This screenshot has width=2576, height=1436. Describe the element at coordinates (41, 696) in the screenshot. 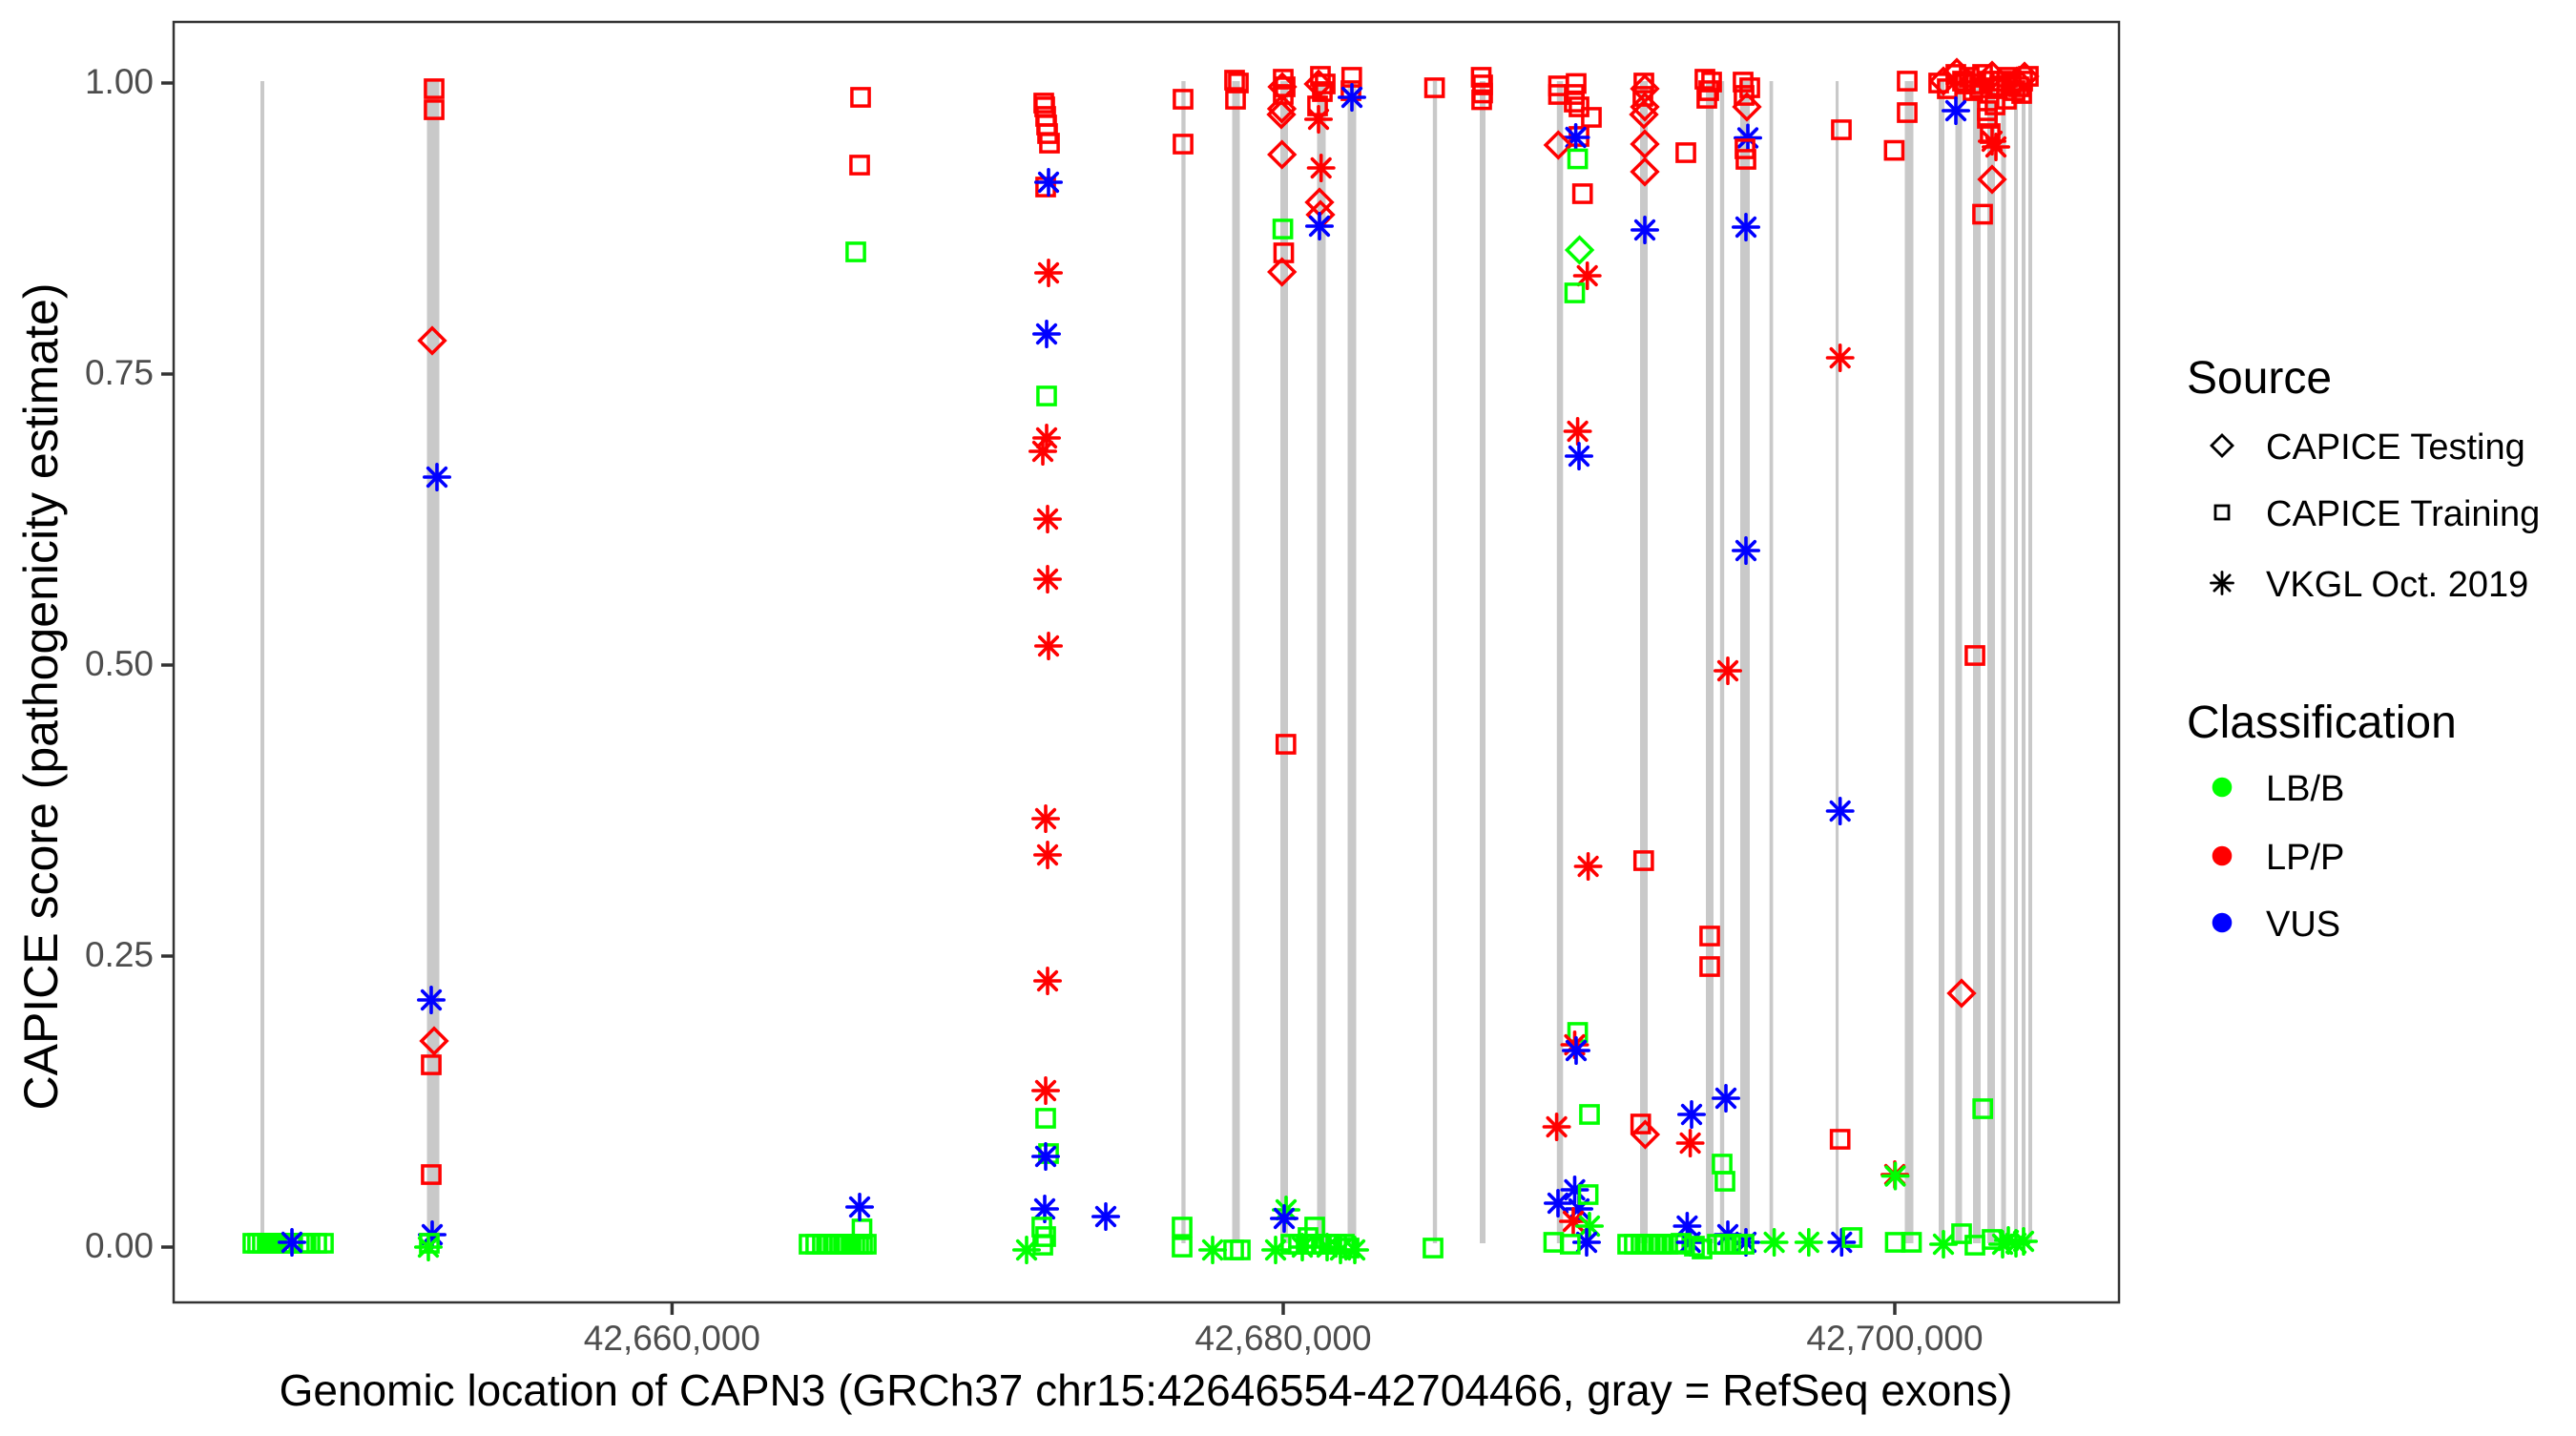

I see `svg-text:CAPICE score (pathogenicity es: CAPICE score (pathogenicity estimate)` at that location.